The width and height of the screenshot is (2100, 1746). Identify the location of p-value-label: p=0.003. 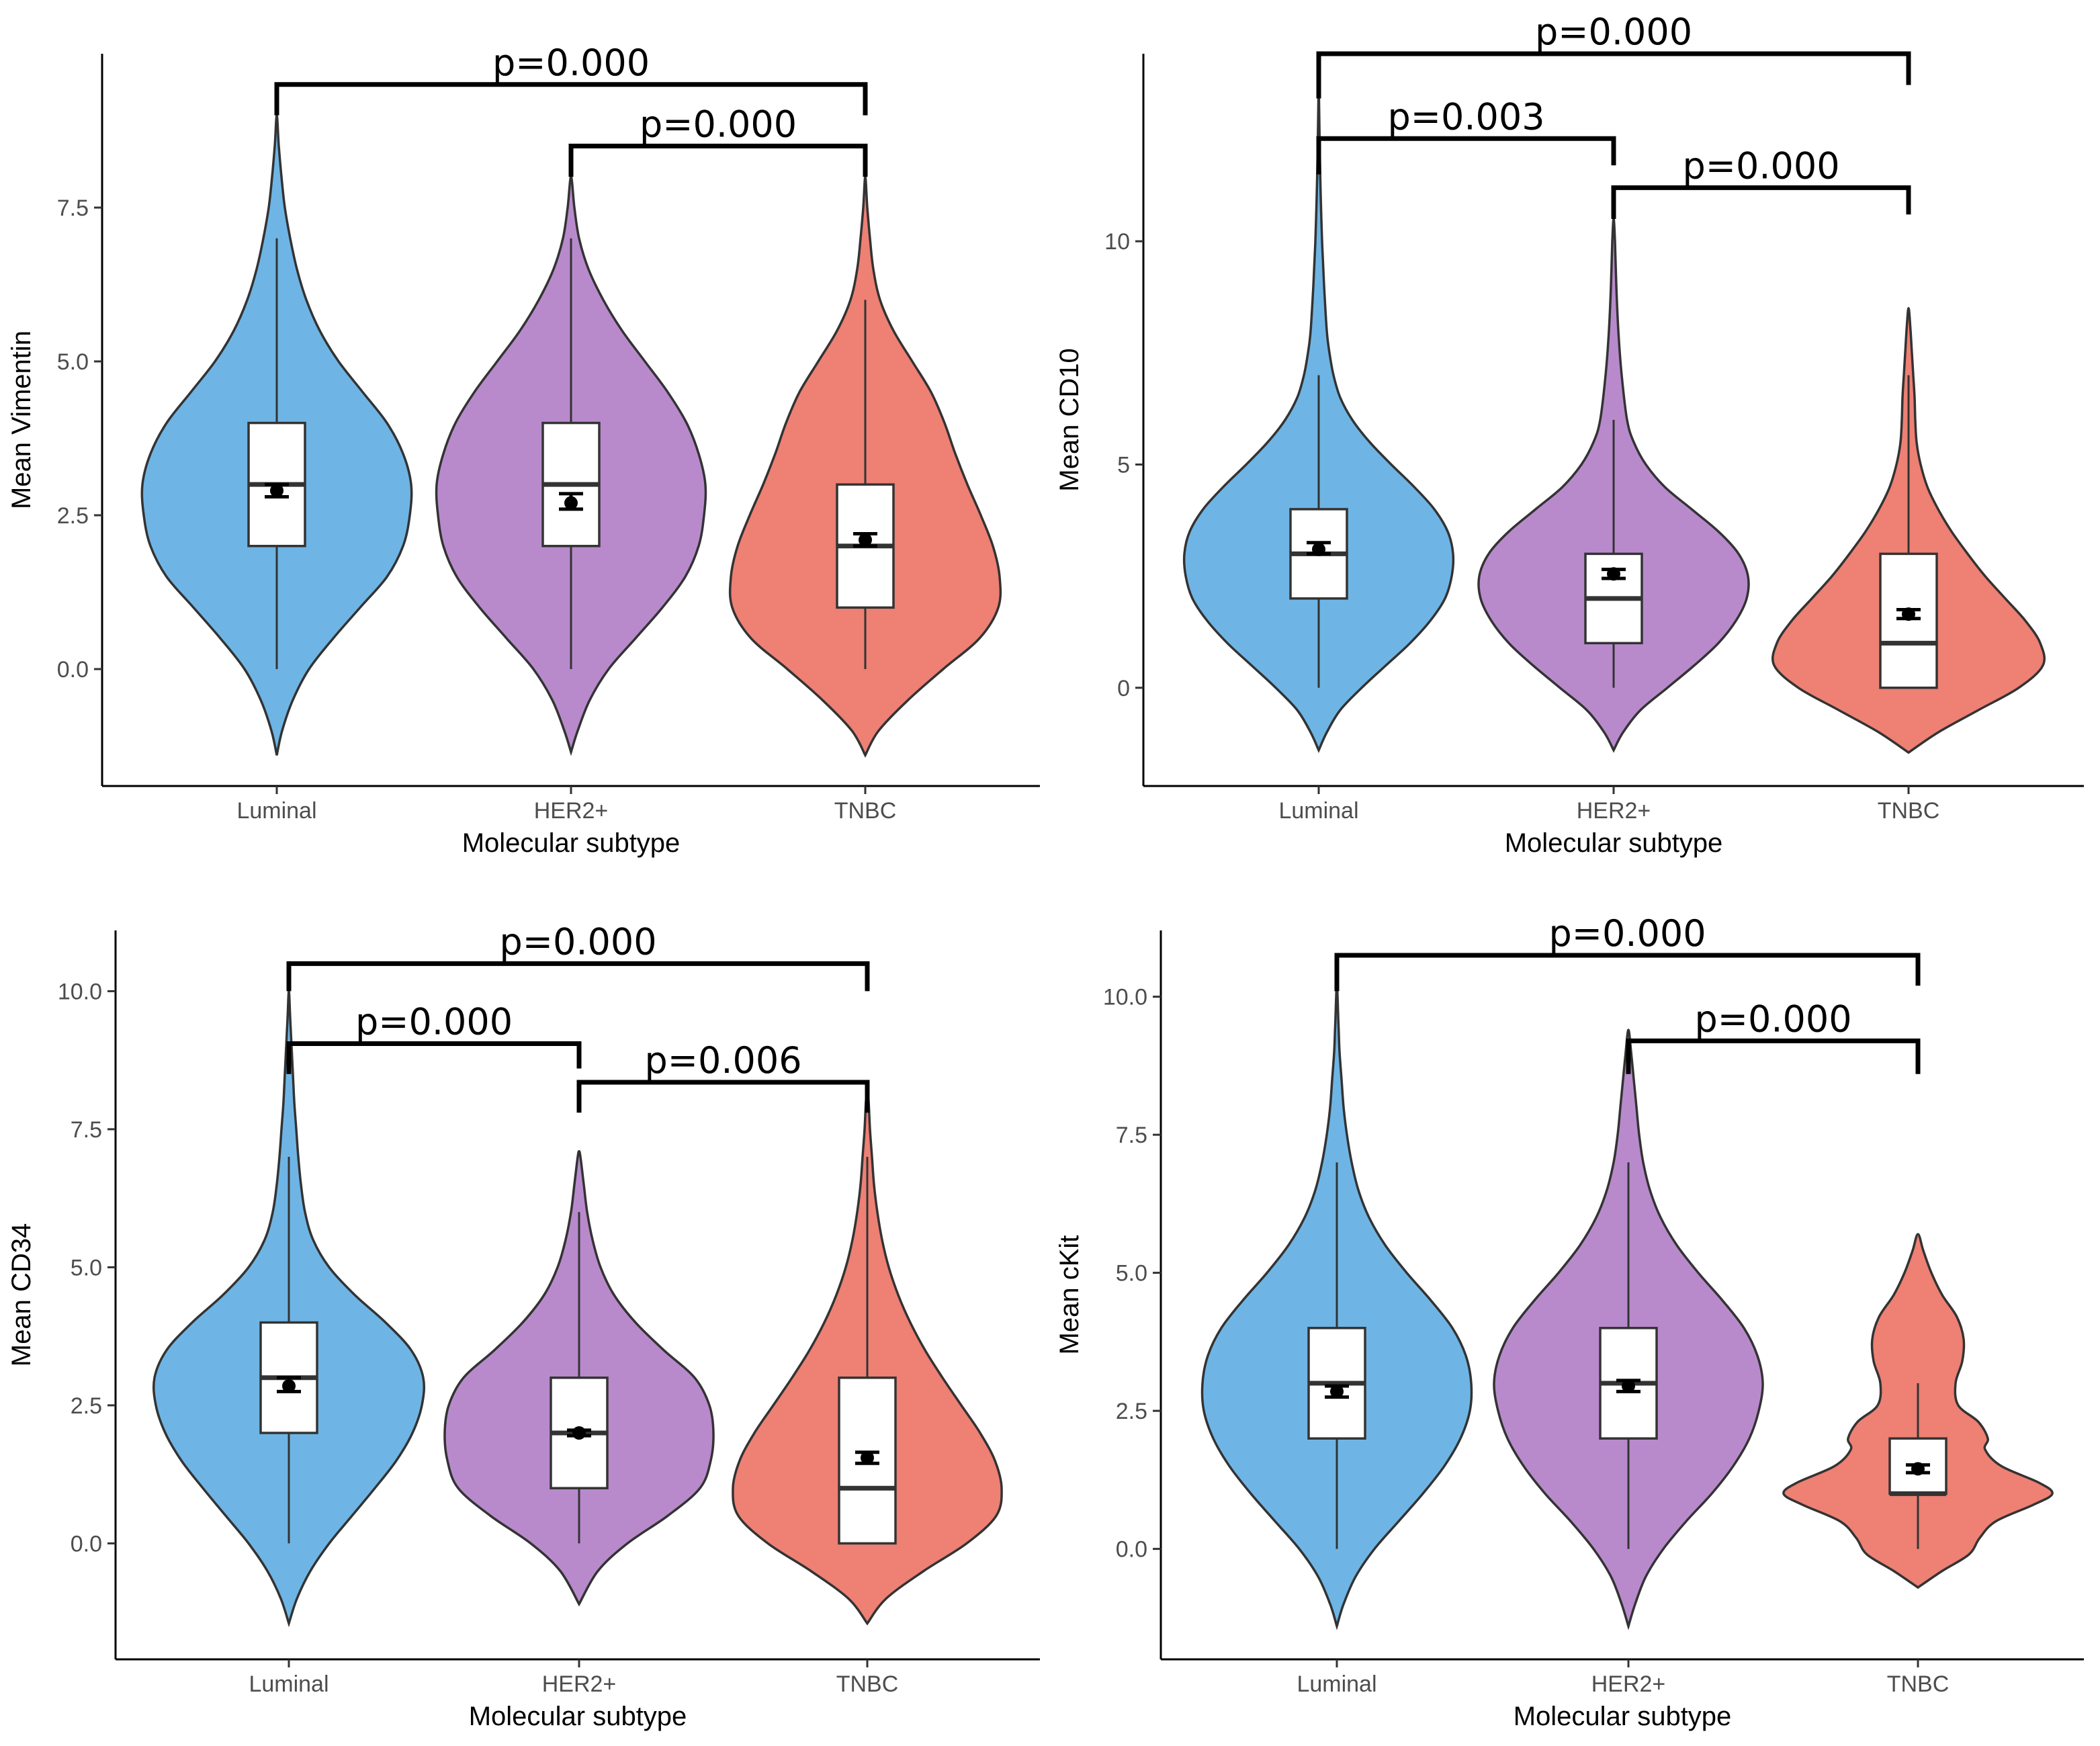
(1465, 116).